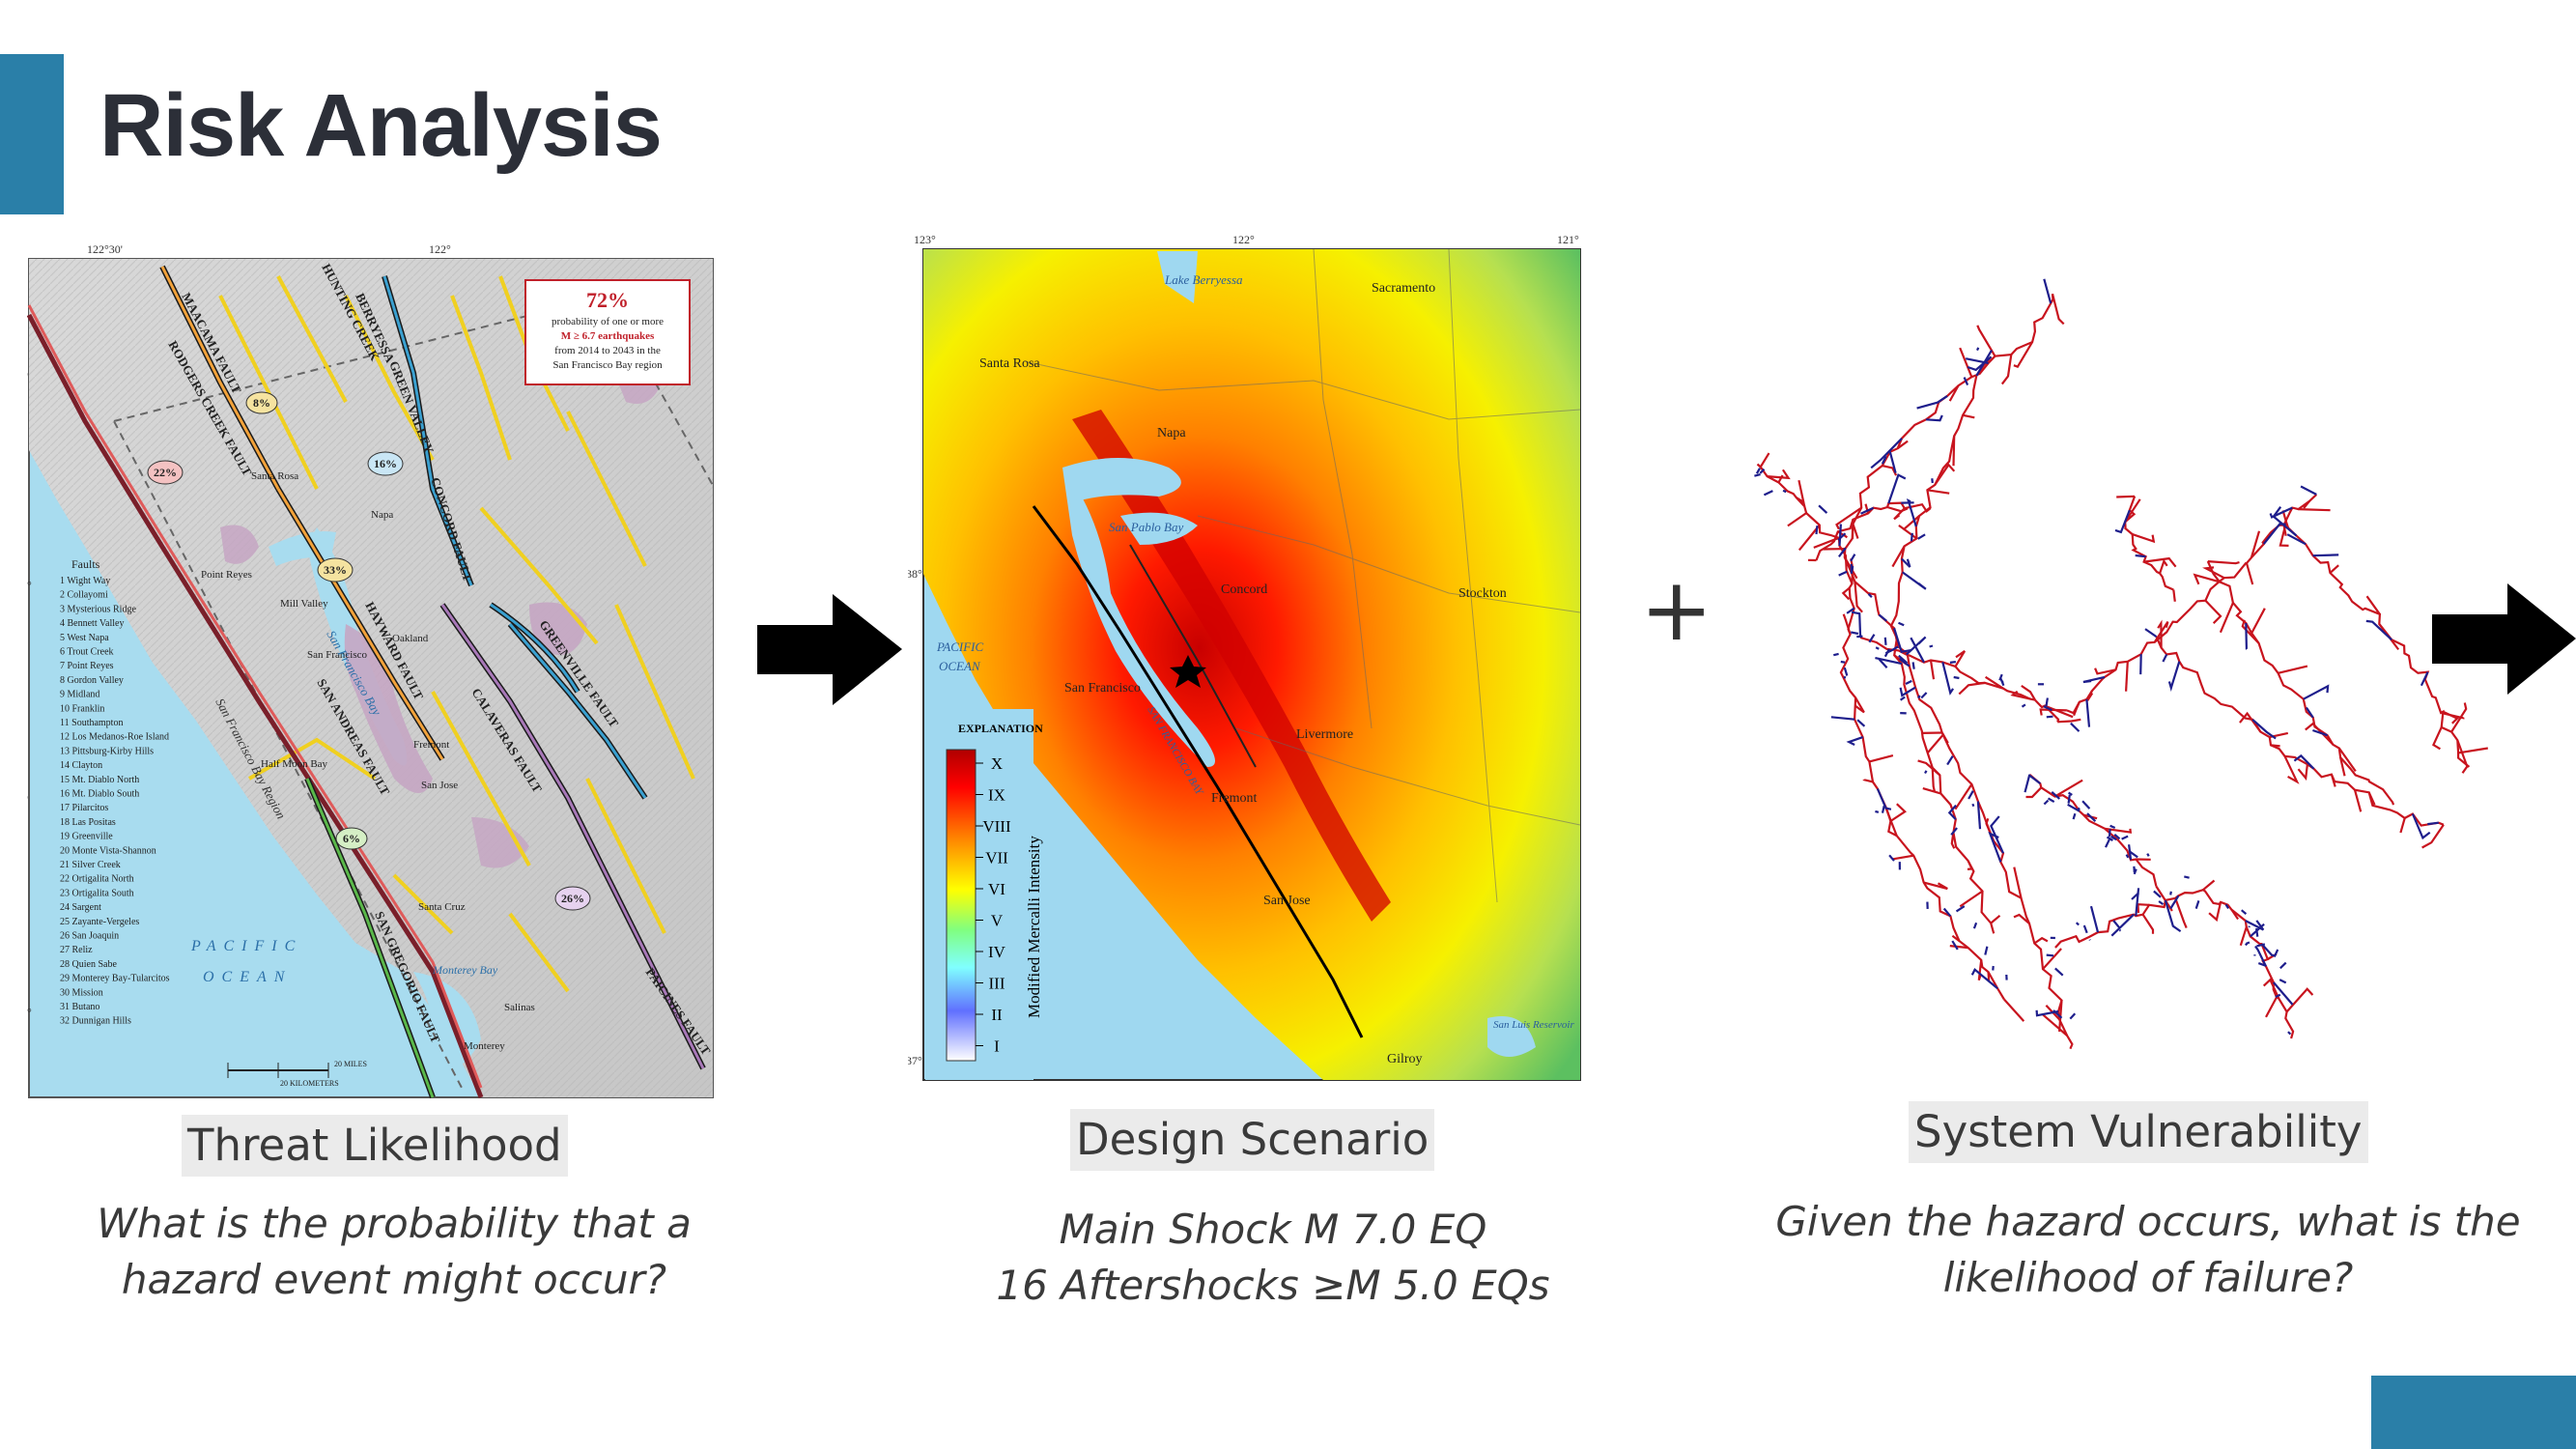 The height and width of the screenshot is (1449, 2576). What do you see at coordinates (92, 623) in the screenshot?
I see `fault-list-item: 4 Bennett Valley` at bounding box center [92, 623].